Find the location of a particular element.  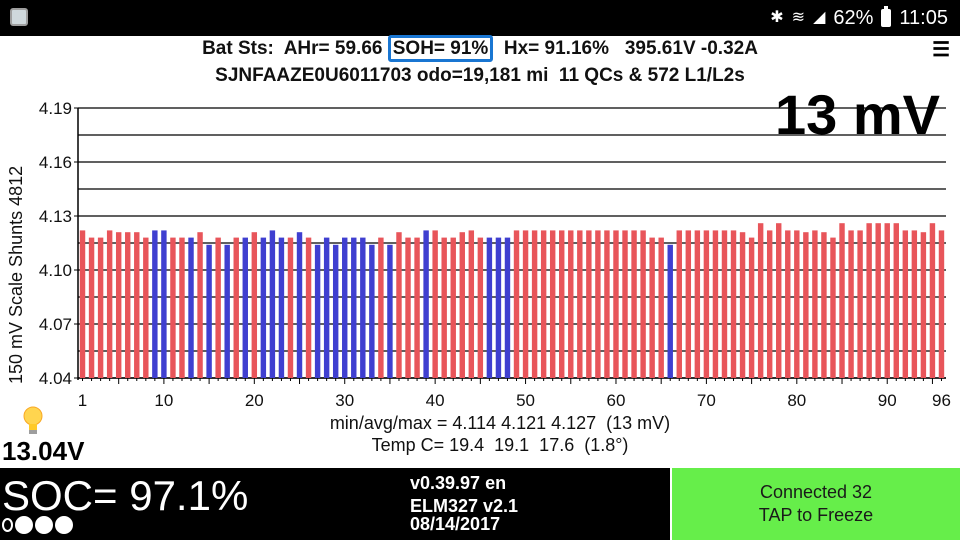

x-tick-label: 50 is located at coordinates (525, 400).